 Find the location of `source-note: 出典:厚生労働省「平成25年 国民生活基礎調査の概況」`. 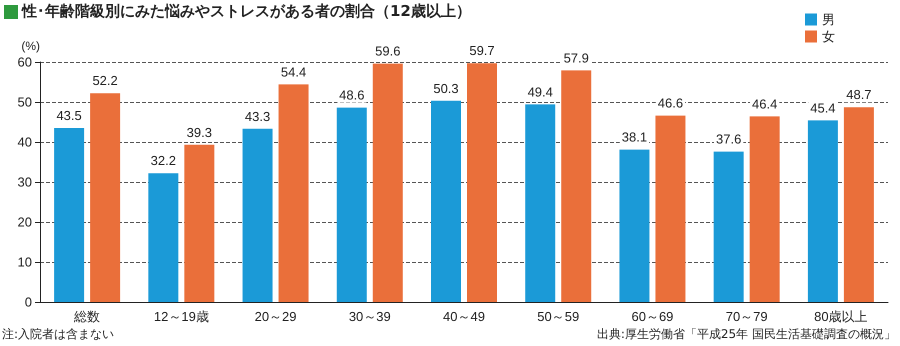

source-note: 出典:厚生労働省「平成25年 国民生活基礎調査の概況」 is located at coordinates (746, 334).